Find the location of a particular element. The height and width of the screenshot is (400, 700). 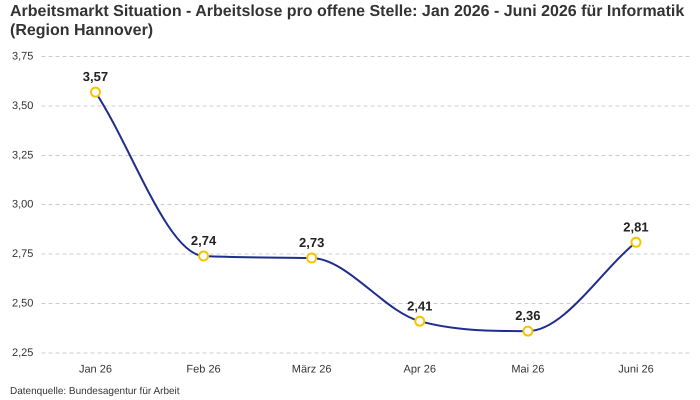

text: Datenquelle: Bundesagentur für Arbeit is located at coordinates (95, 392).